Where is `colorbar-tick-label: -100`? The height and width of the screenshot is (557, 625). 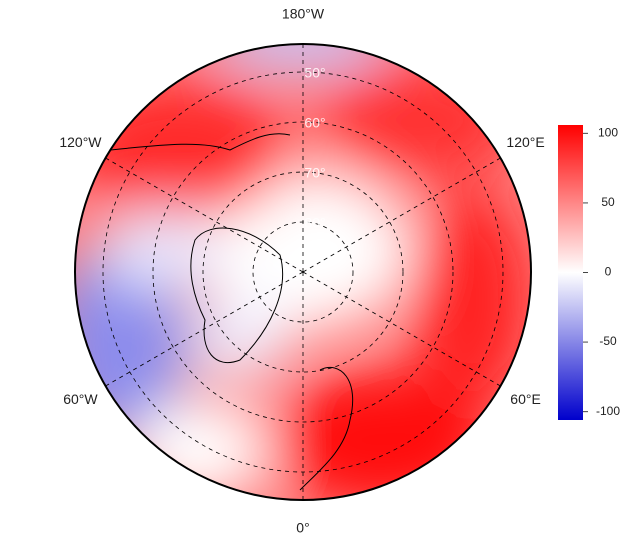
colorbar-tick-label: -100 is located at coordinates (608, 411).